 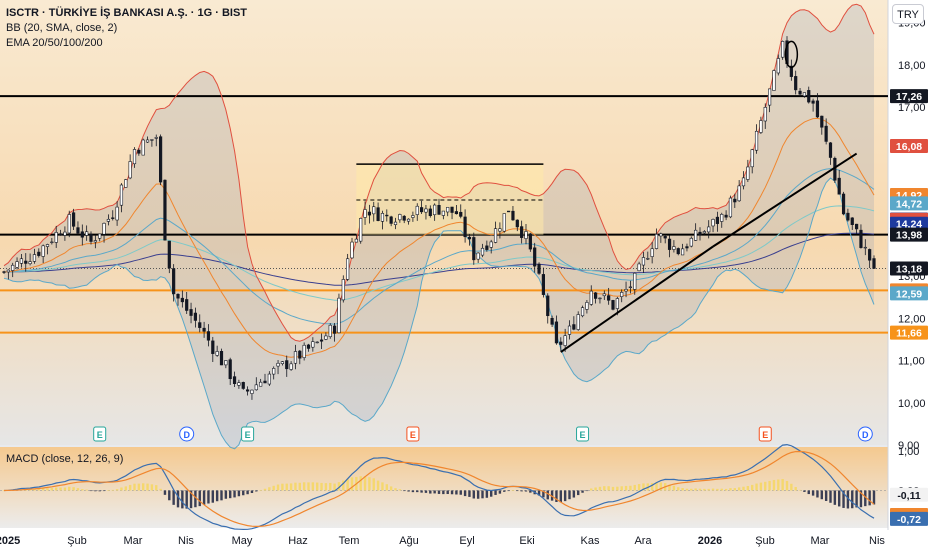 I want to click on price-tick: 10,00, so click(x=912, y=404).